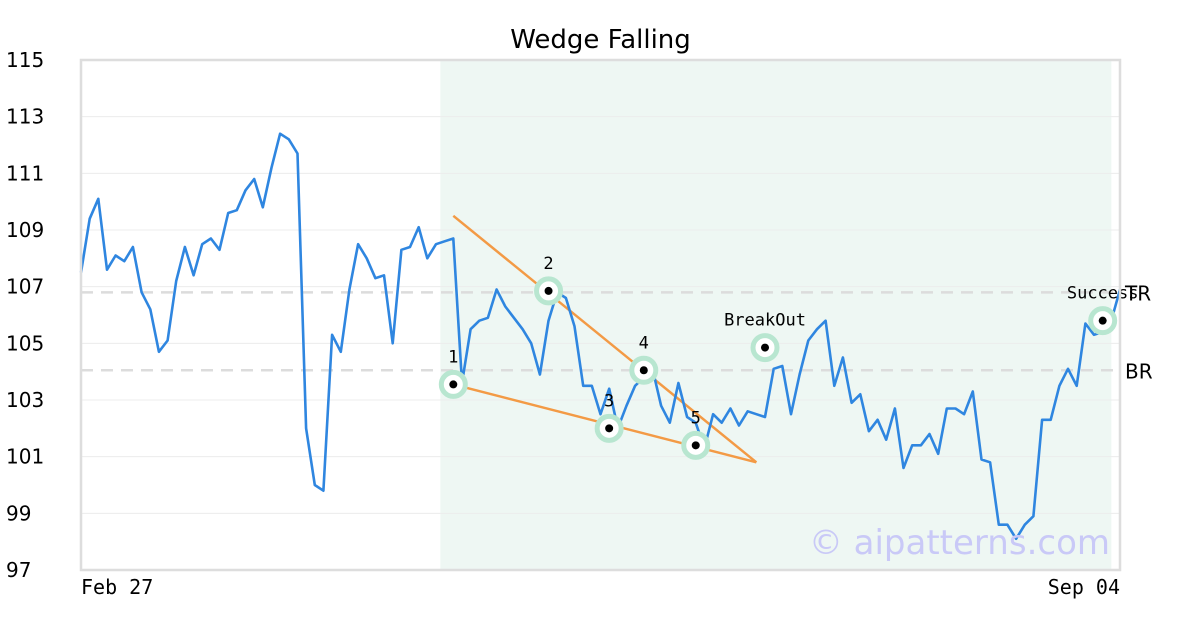  I want to click on y-tick-label: 97, so click(18, 570).